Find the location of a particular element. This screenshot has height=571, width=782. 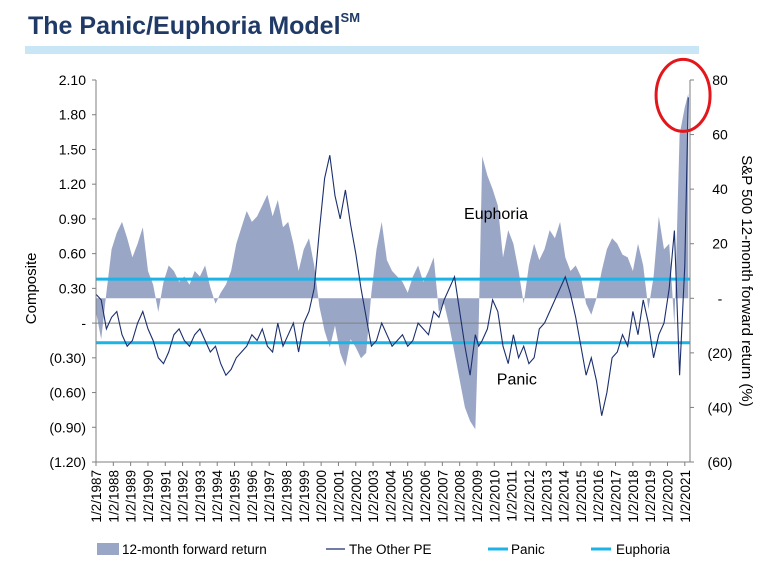

x-tick-label: 1/2/1990 is located at coordinates (148, 496).